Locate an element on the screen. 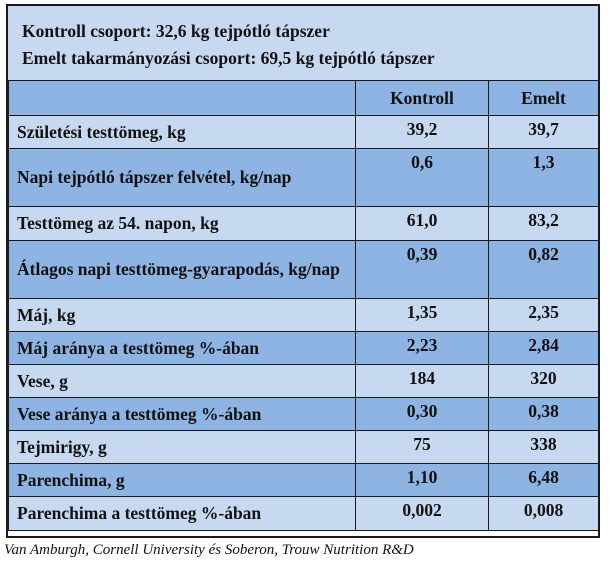 Image resolution: width=612 pixels, height=570 pixels. header-empty-cell is located at coordinates (182, 98).